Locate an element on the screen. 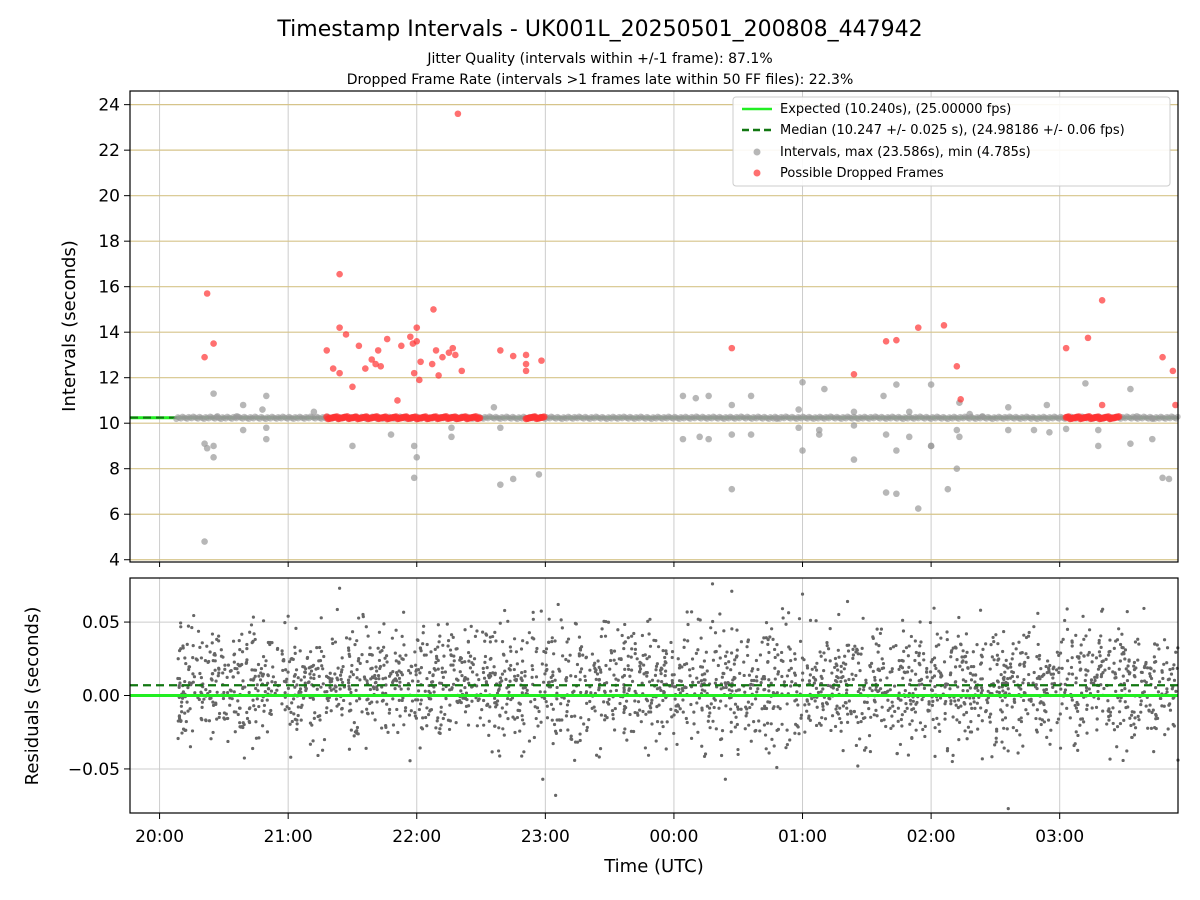 Image resolution: width=1200 pixels, height=900 pixels. residual-outlier-point is located at coordinates (712, 584).